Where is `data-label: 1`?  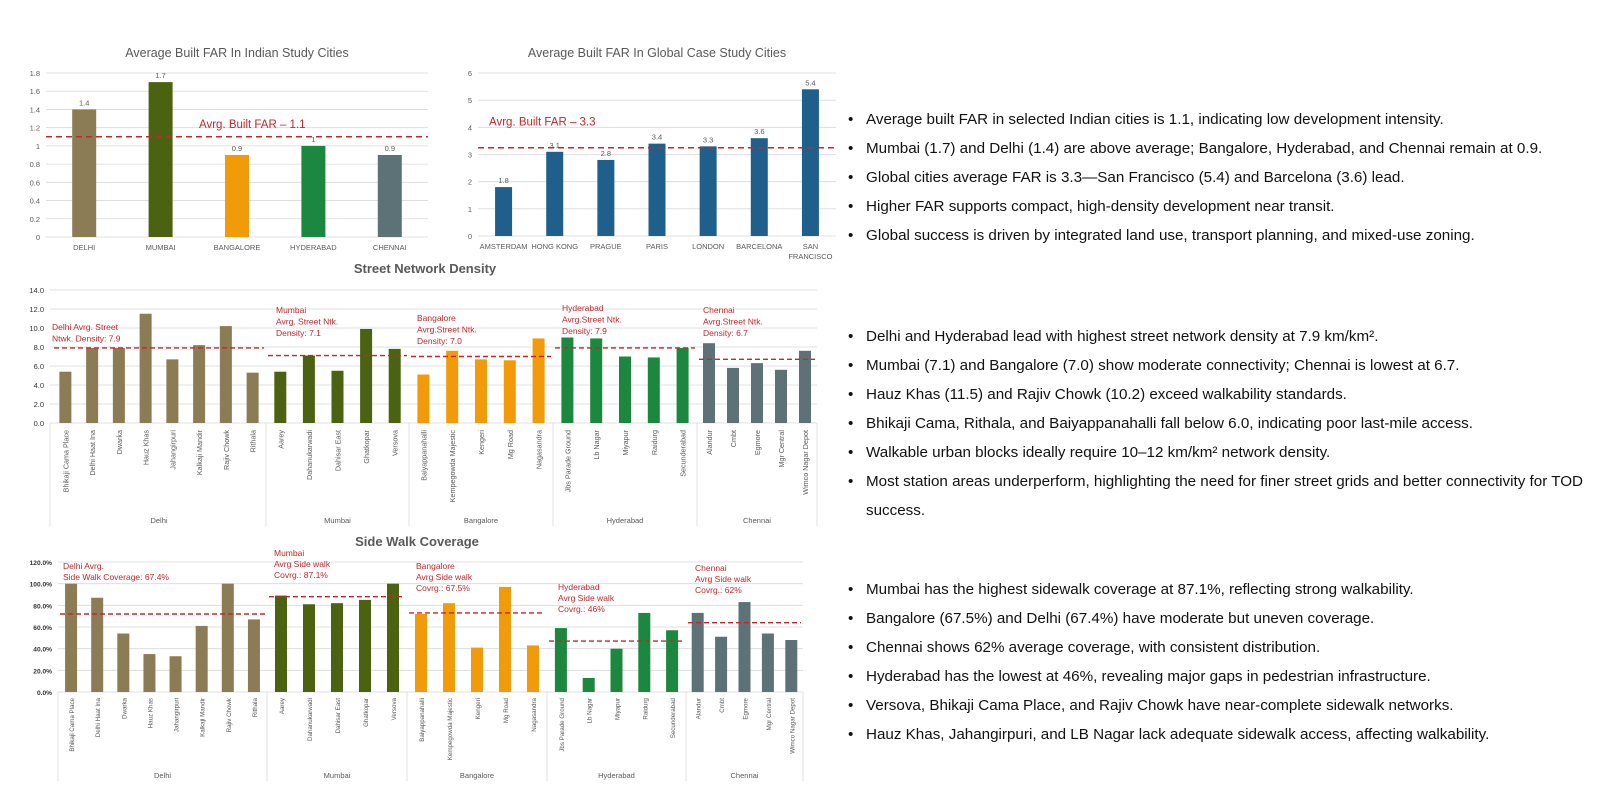 data-label: 1 is located at coordinates (313, 139).